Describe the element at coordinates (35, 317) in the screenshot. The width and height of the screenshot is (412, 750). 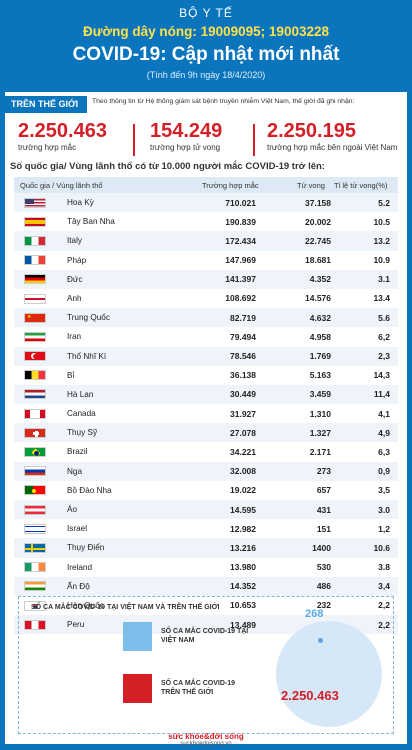
I see `flag-cn-icon: ★` at that location.